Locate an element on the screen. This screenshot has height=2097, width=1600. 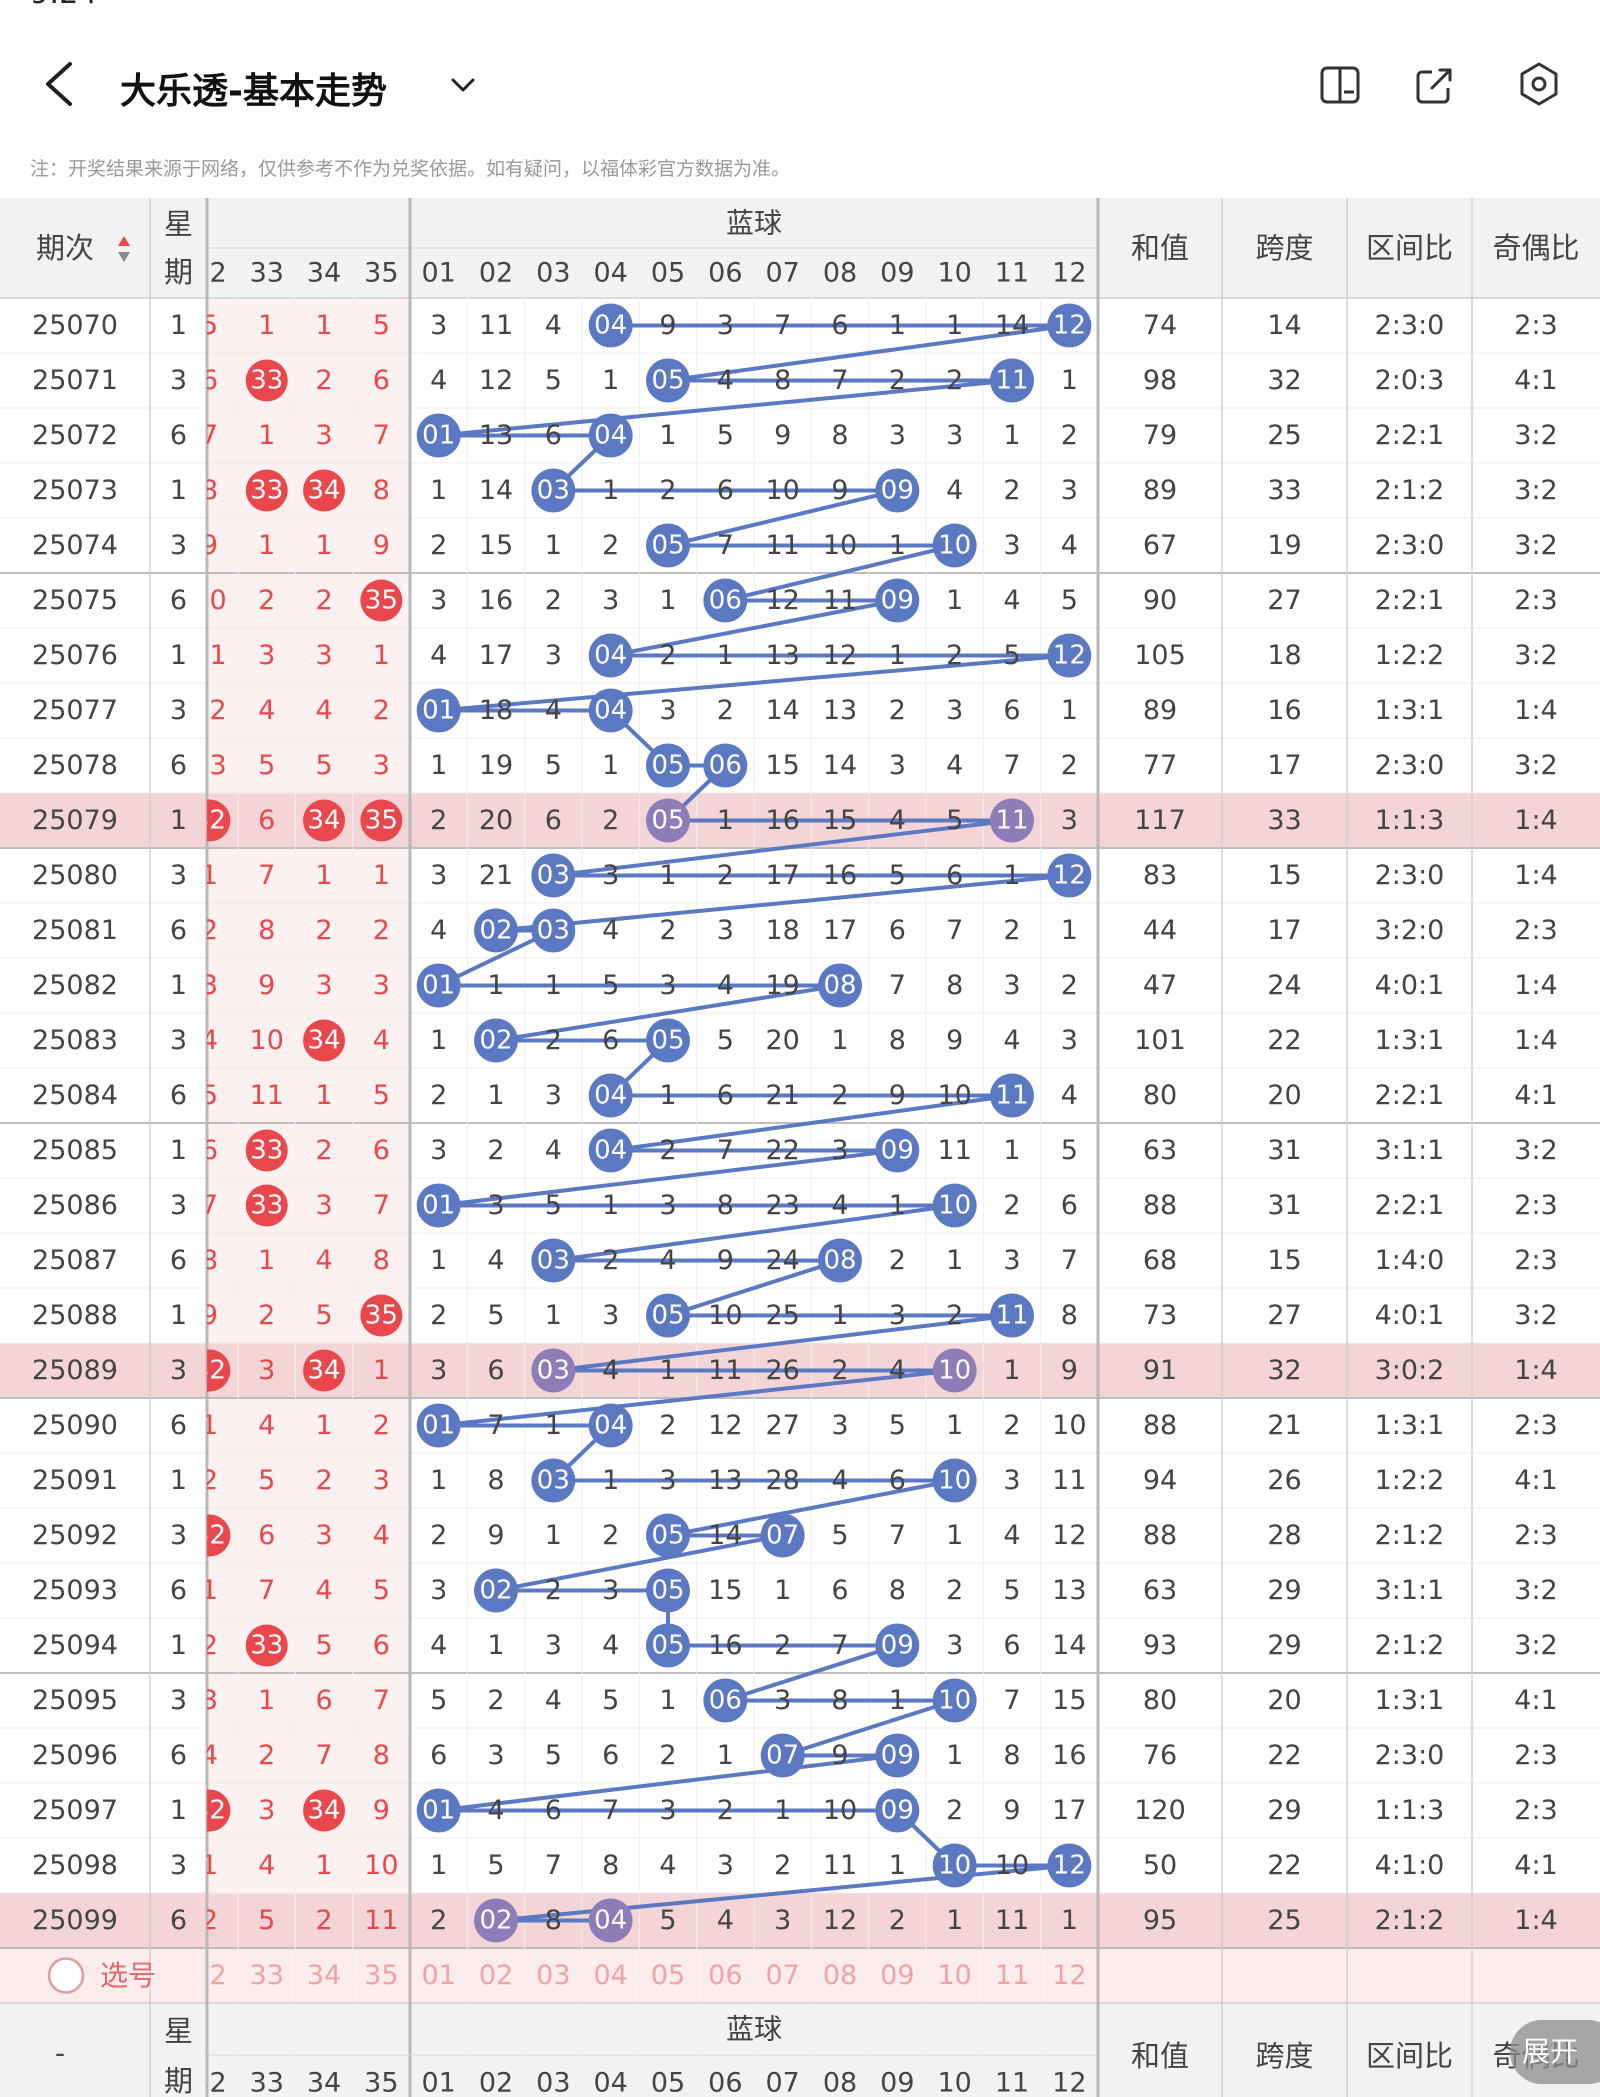
blue-hit-number: 02 is located at coordinates (495, 1041).